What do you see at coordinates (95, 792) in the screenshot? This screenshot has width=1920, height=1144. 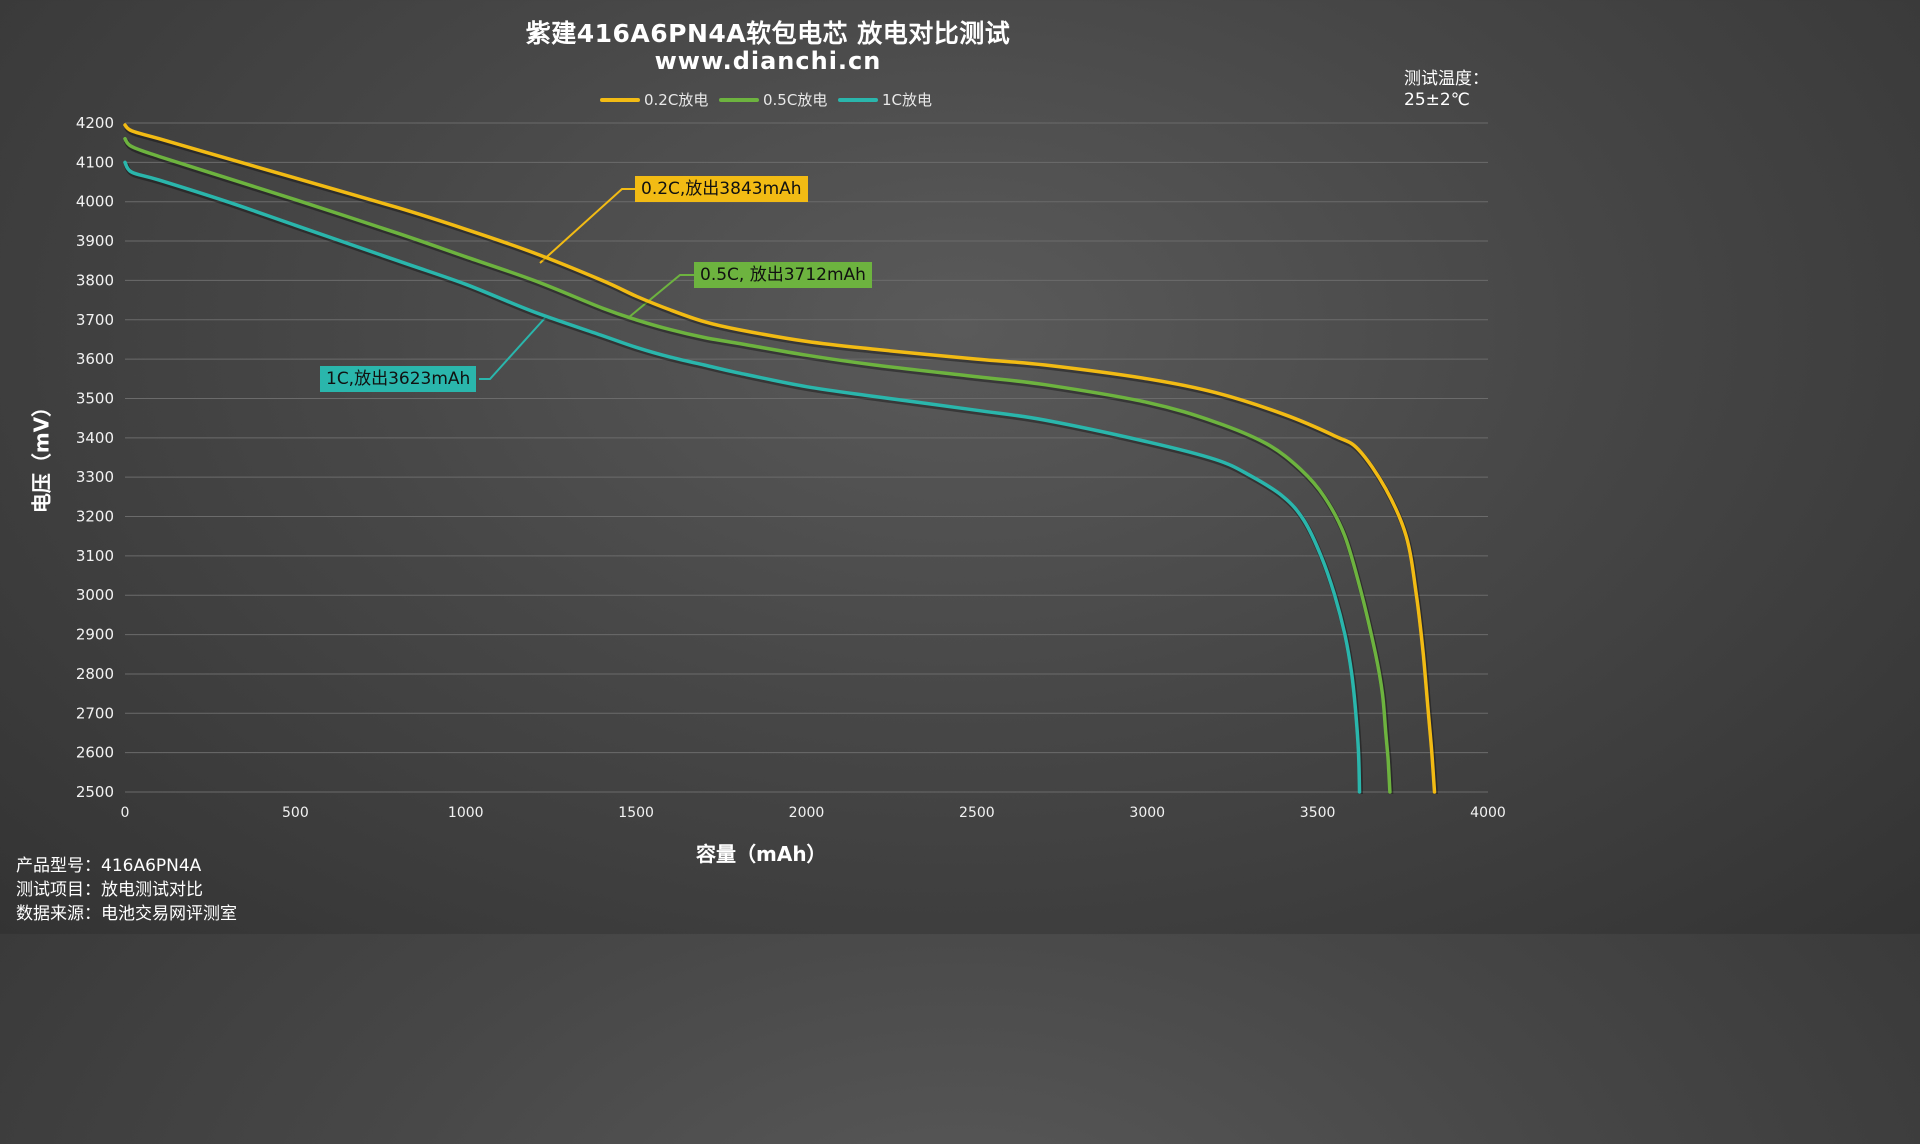 I see `y-tick-label: 2500` at bounding box center [95, 792].